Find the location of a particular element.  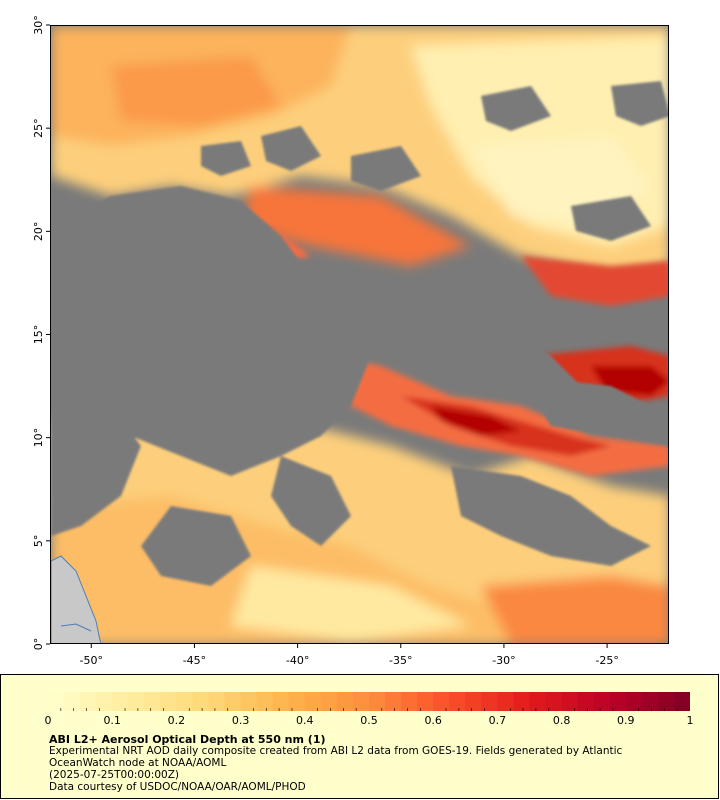

colorbar-label: 0.8 is located at coordinates (561, 720).